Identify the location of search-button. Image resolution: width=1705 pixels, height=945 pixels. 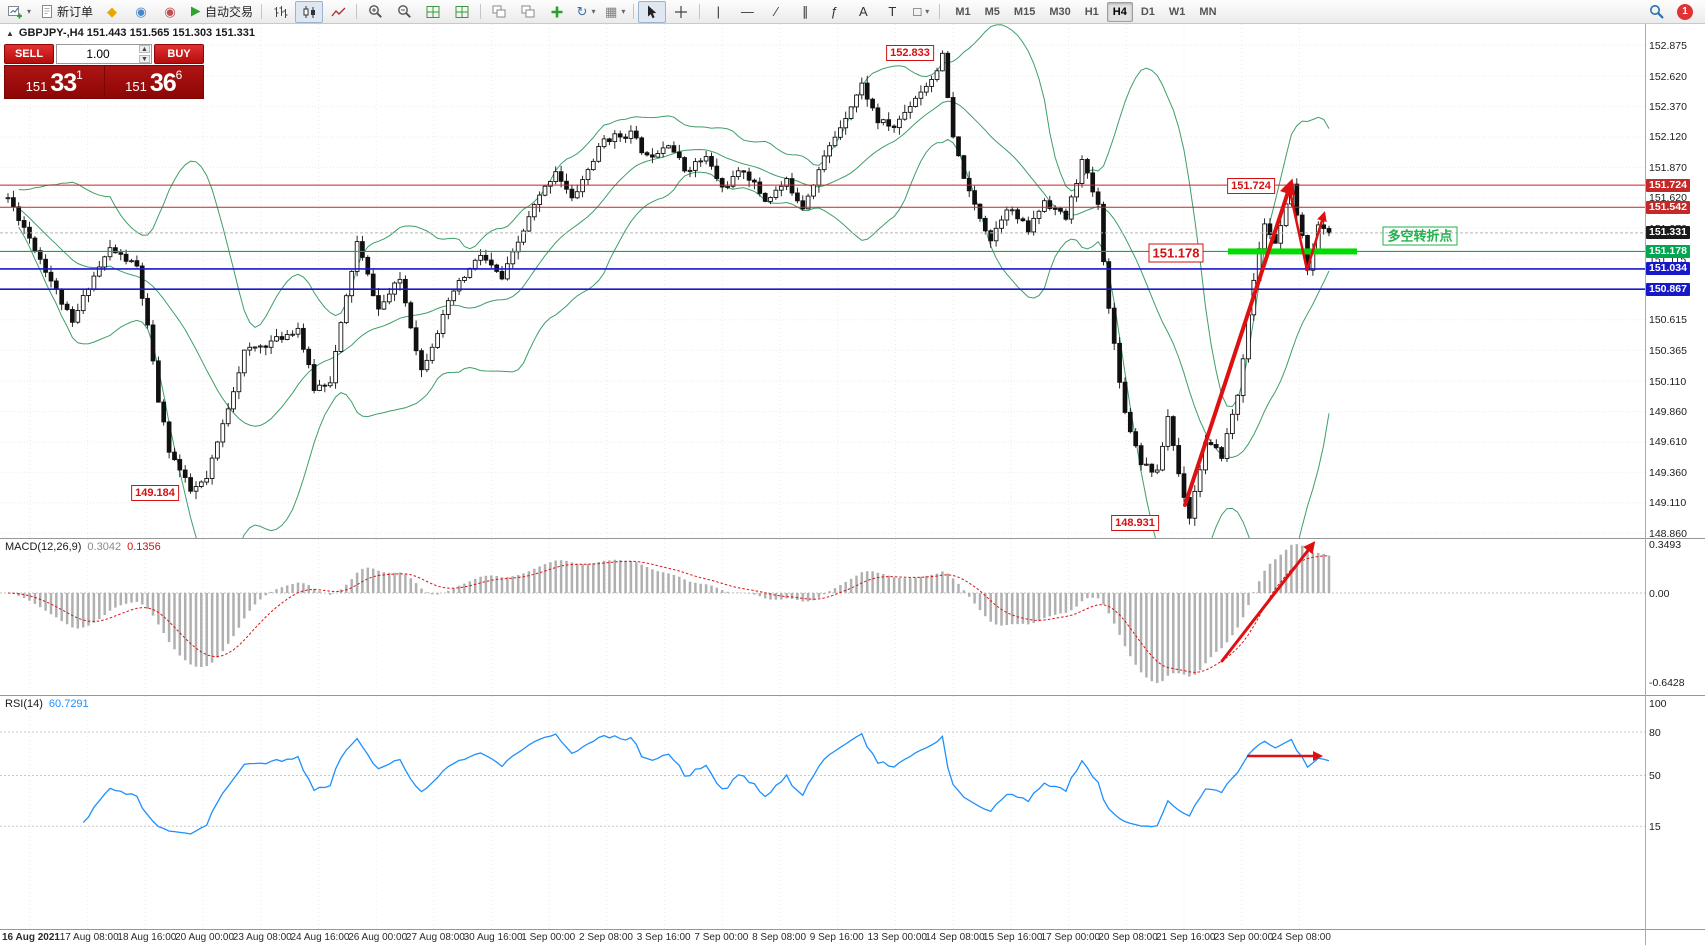
(1656, 12).